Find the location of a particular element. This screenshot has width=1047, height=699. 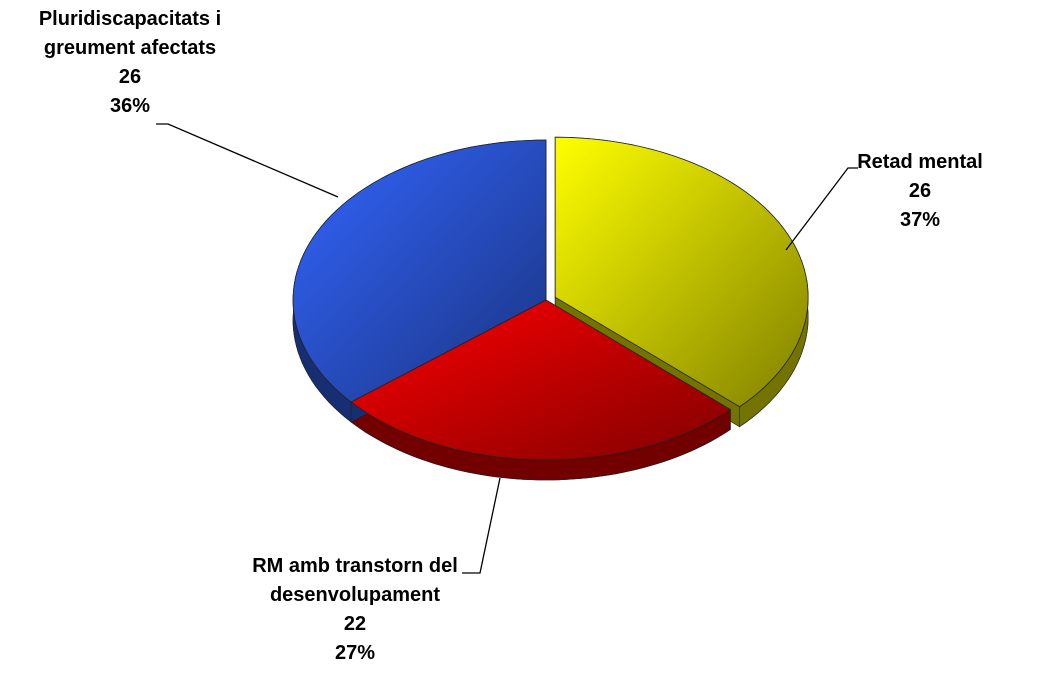

percent-label: 27% is located at coordinates (355, 653).